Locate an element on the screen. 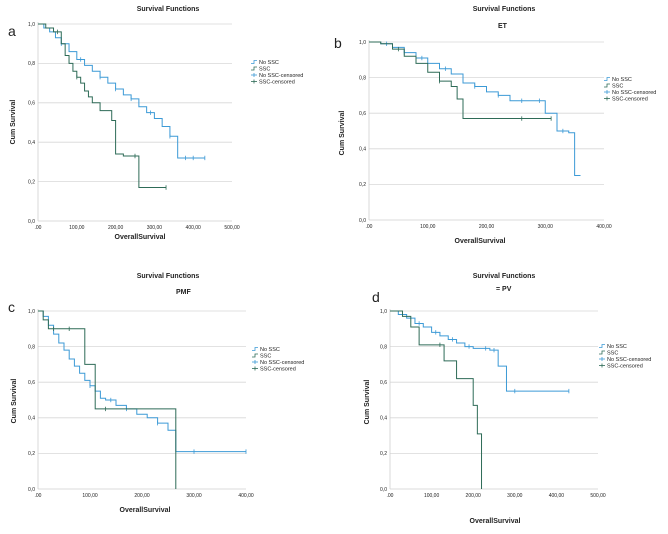  chart-subtitle: PMF is located at coordinates (184, 292).